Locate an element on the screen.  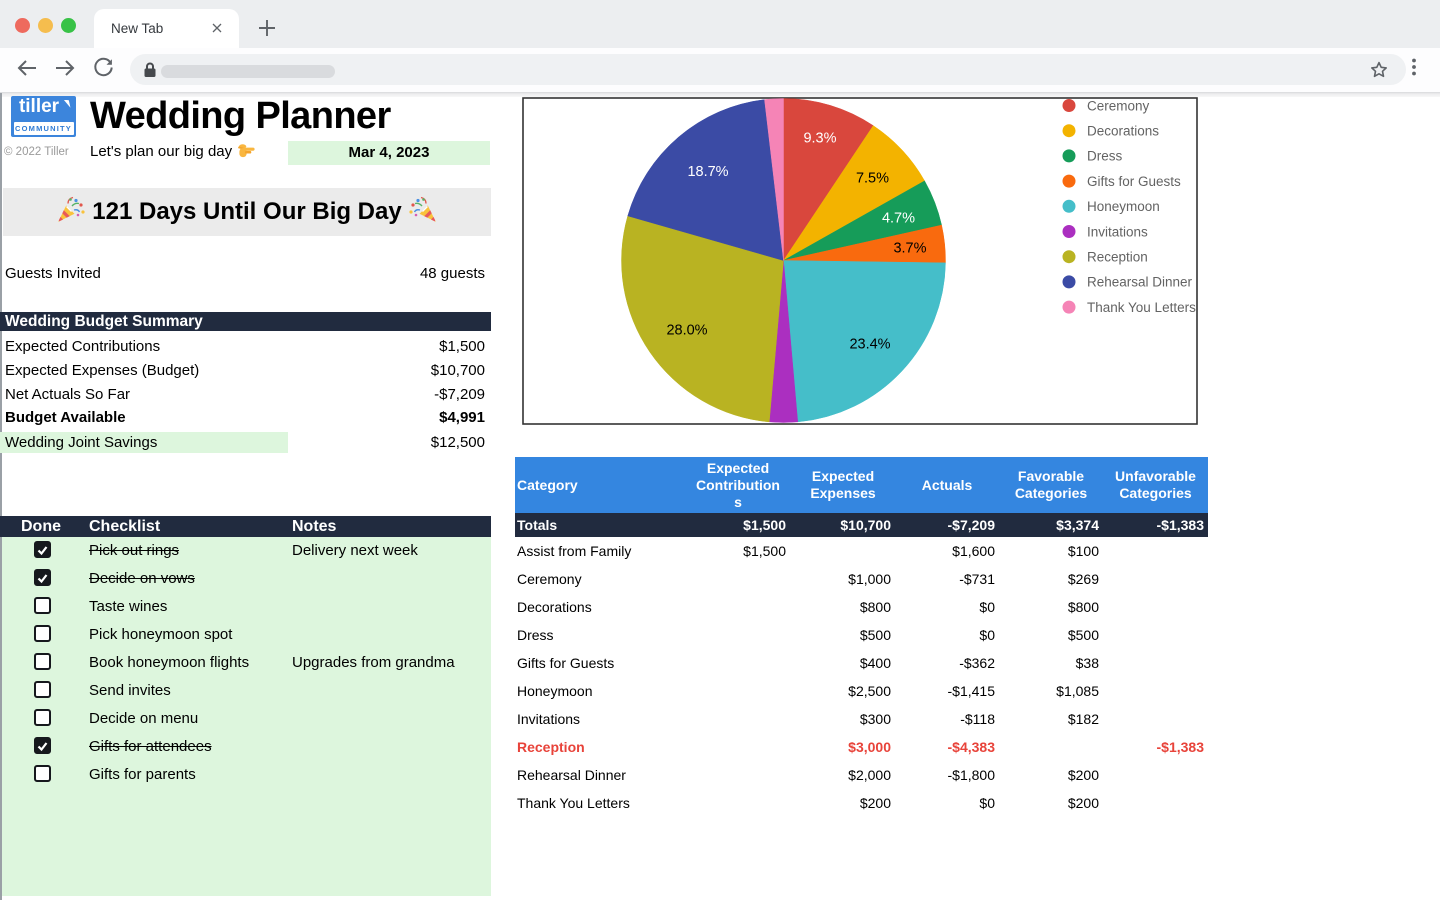
svg-text: Rehearsal Dinner is located at coordinates (1140, 282).